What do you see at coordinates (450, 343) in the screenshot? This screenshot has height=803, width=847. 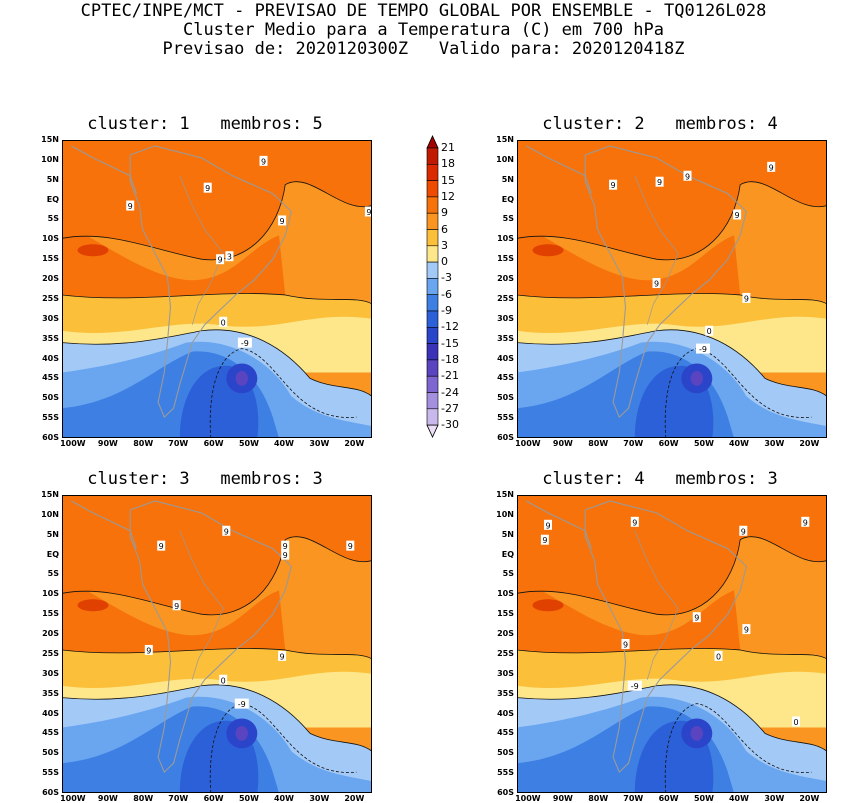 I see `colorbar-level-label: -15` at bounding box center [450, 343].